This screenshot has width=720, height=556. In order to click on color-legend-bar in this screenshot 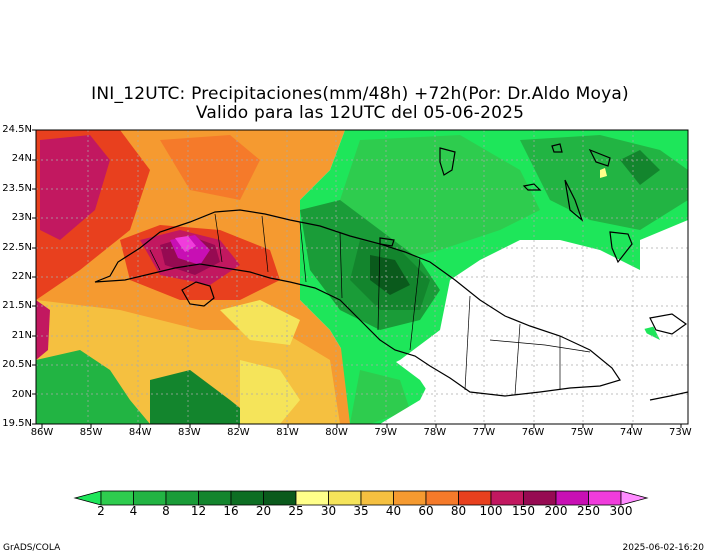, I will do `click(361, 498)`.